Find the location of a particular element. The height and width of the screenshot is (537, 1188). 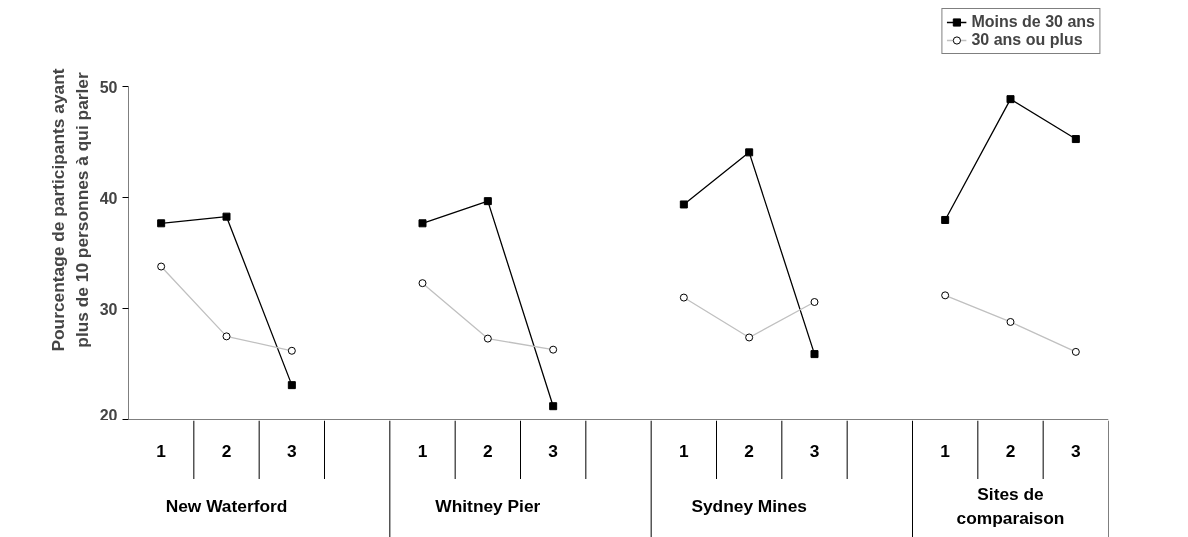

legend-label: Moins de 30 ans is located at coordinates (1033, 22).